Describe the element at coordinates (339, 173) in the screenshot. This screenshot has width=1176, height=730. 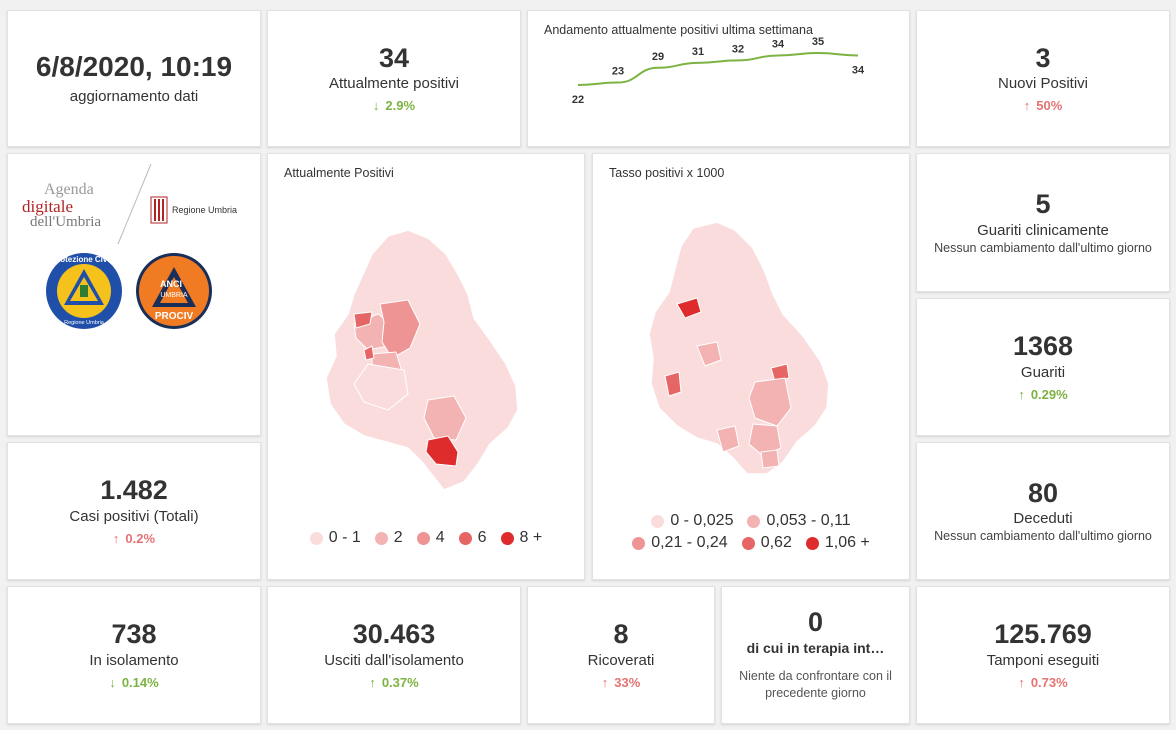
I see `map1-title: Attualmente Positivi` at that location.